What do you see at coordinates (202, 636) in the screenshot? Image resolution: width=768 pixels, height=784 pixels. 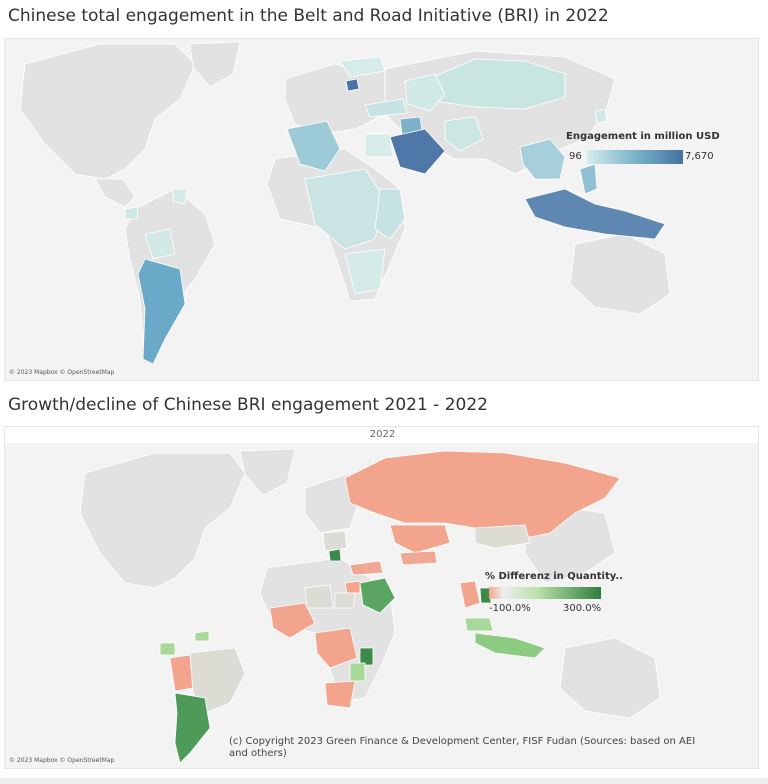 I see `country-caribbean` at bounding box center [202, 636].